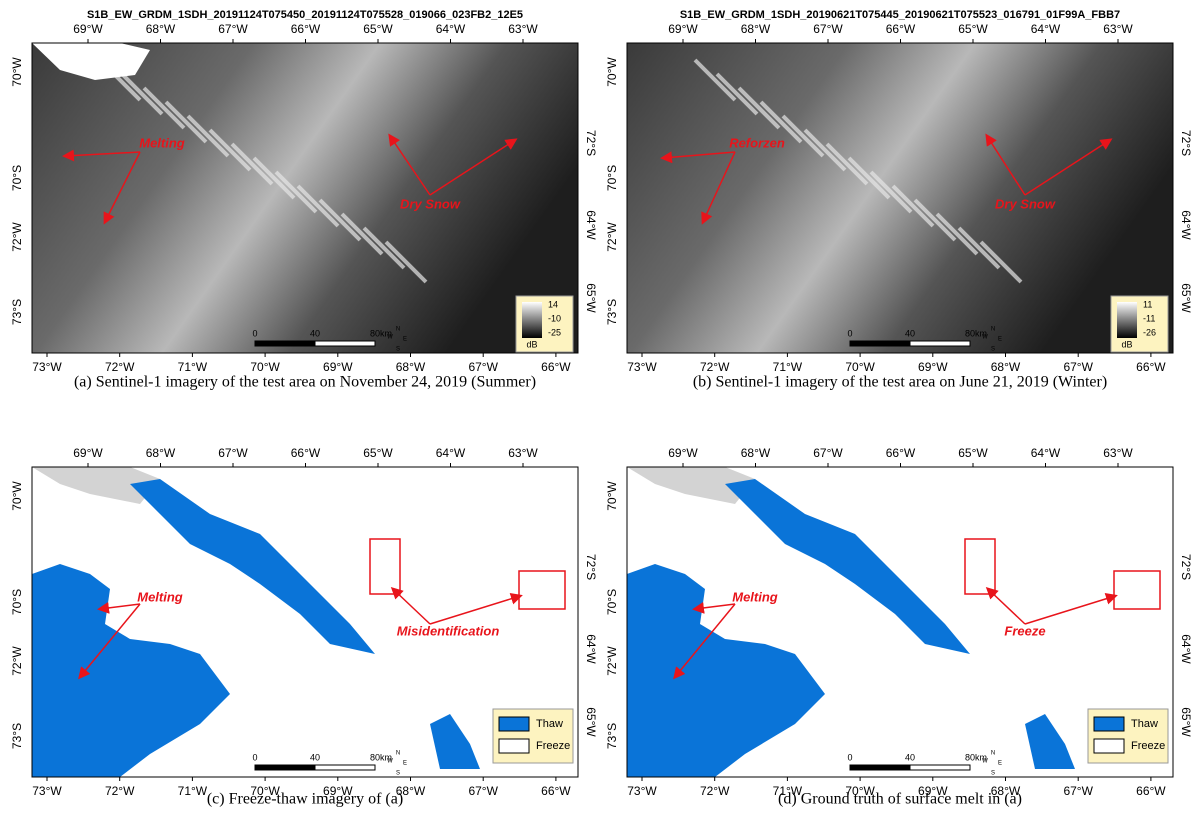 The width and height of the screenshot is (1194, 834). Describe the element at coordinates (233, 29) in the screenshot. I see `top-tick-label: 67°W` at that location.